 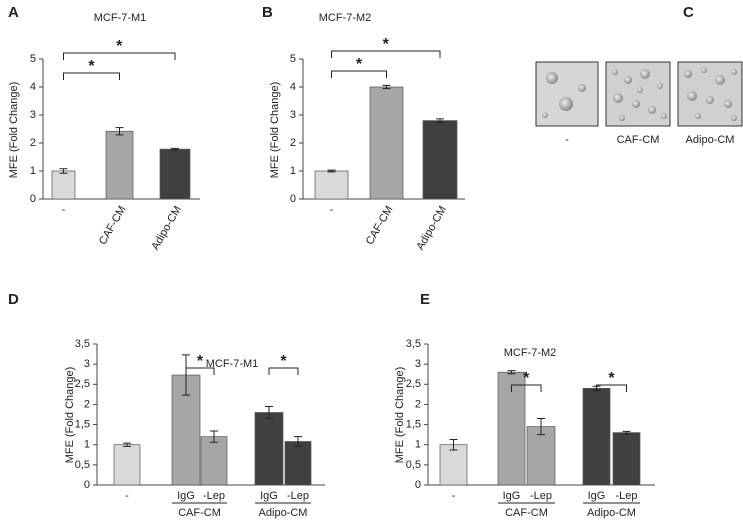 I want to click on image-label: CAF-CM, so click(x=638, y=140).